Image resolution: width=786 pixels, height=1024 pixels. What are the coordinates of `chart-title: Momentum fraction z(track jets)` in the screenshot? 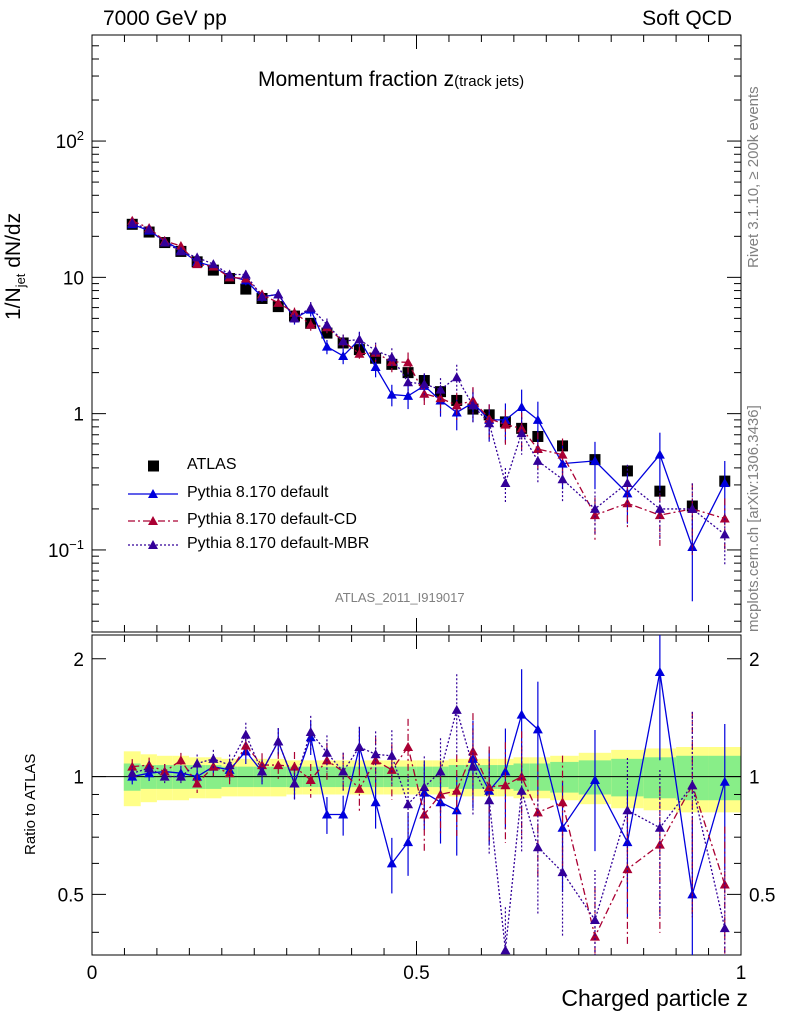 It's located at (391, 80).